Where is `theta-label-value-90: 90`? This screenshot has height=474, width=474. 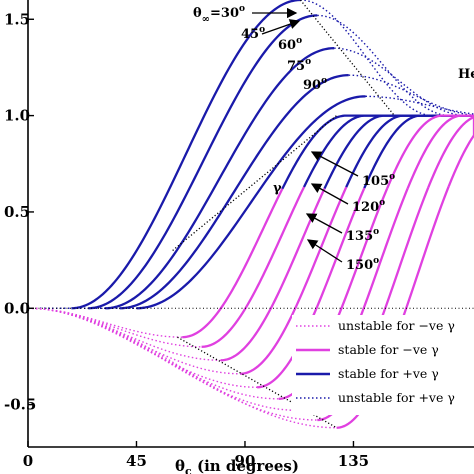 theta-label-value-90: 90 is located at coordinates (312, 85).